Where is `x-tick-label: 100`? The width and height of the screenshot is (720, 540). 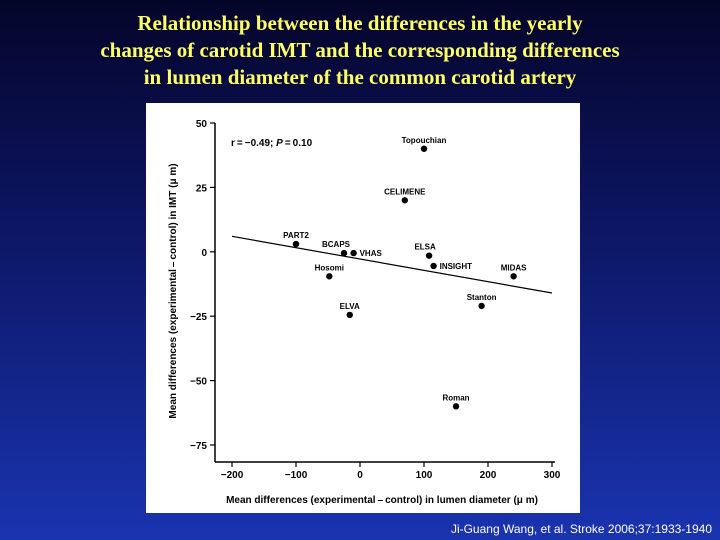
x-tick-label: 100 is located at coordinates (424, 475).